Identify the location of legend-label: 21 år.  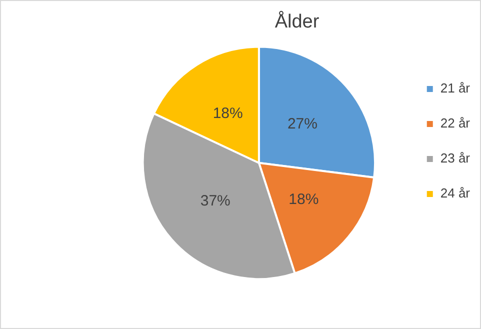
(455, 88).